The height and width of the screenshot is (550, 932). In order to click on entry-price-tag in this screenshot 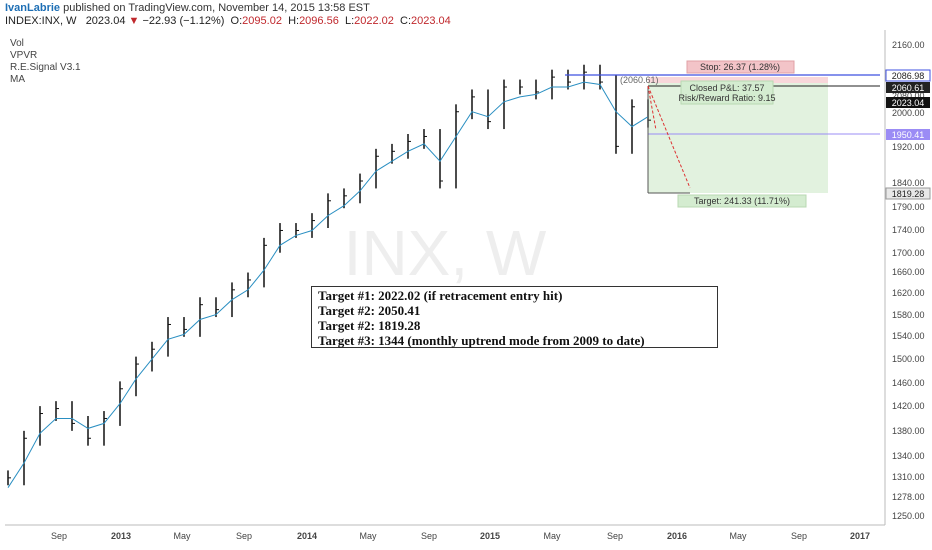, I will do `click(908, 87)`.